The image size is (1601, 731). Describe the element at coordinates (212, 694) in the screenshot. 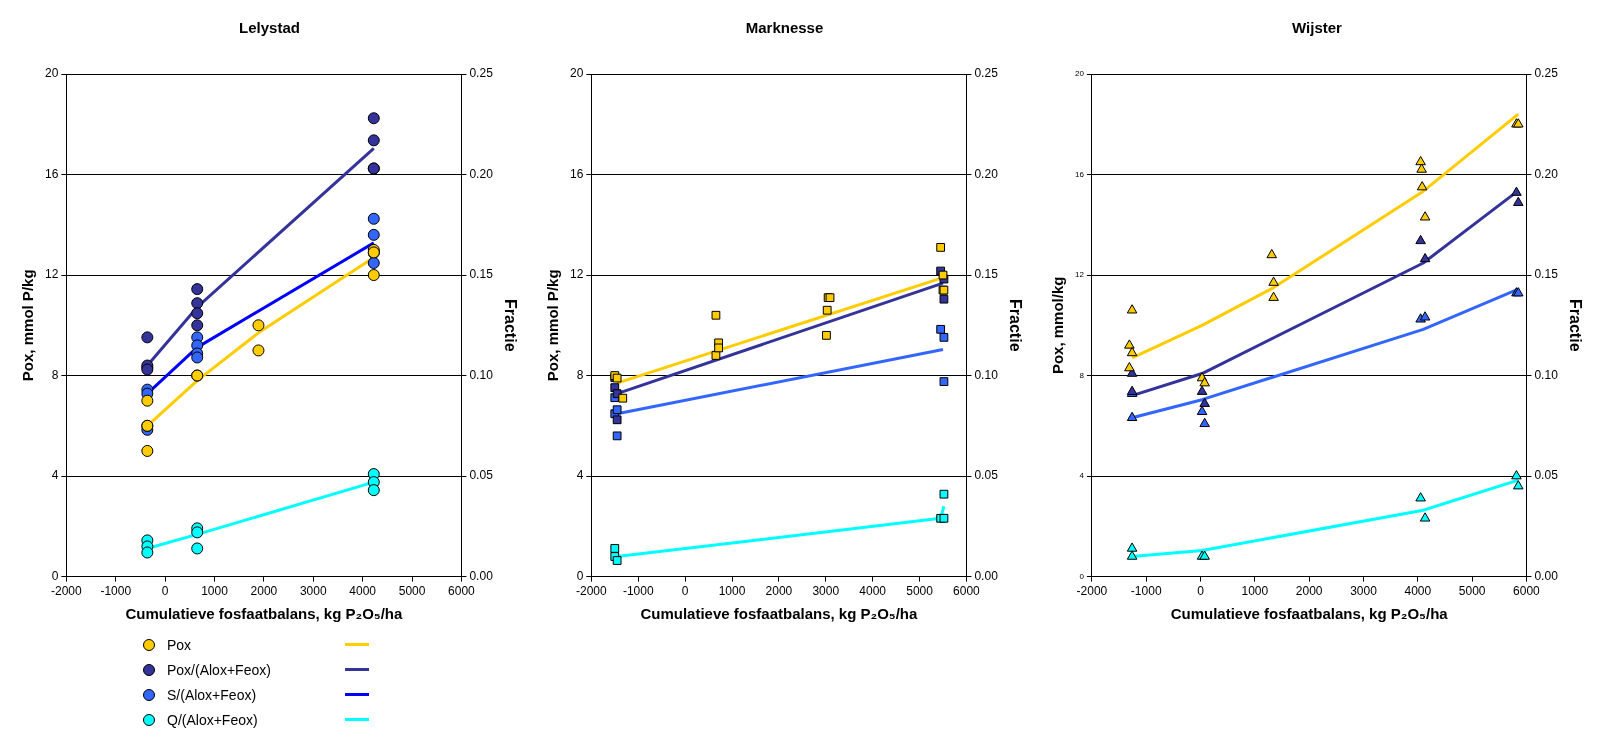

I see `legend-label: S/(Alox+Feox)` at that location.